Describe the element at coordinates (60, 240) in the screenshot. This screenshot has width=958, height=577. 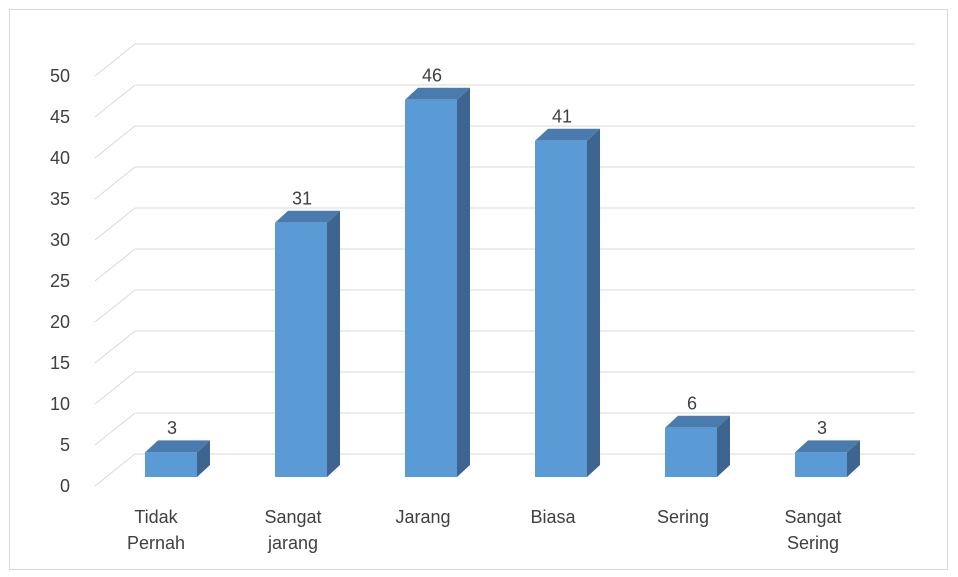
I see `y-tick-label: 30` at that location.